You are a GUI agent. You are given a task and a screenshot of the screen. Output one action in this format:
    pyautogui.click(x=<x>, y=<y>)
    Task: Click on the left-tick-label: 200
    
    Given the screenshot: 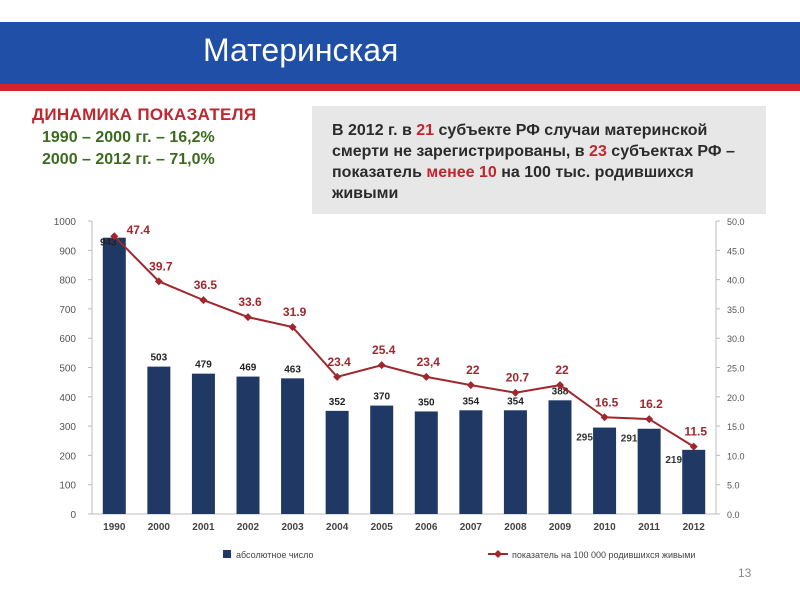 What is the action you would take?
    pyautogui.click(x=67, y=456)
    